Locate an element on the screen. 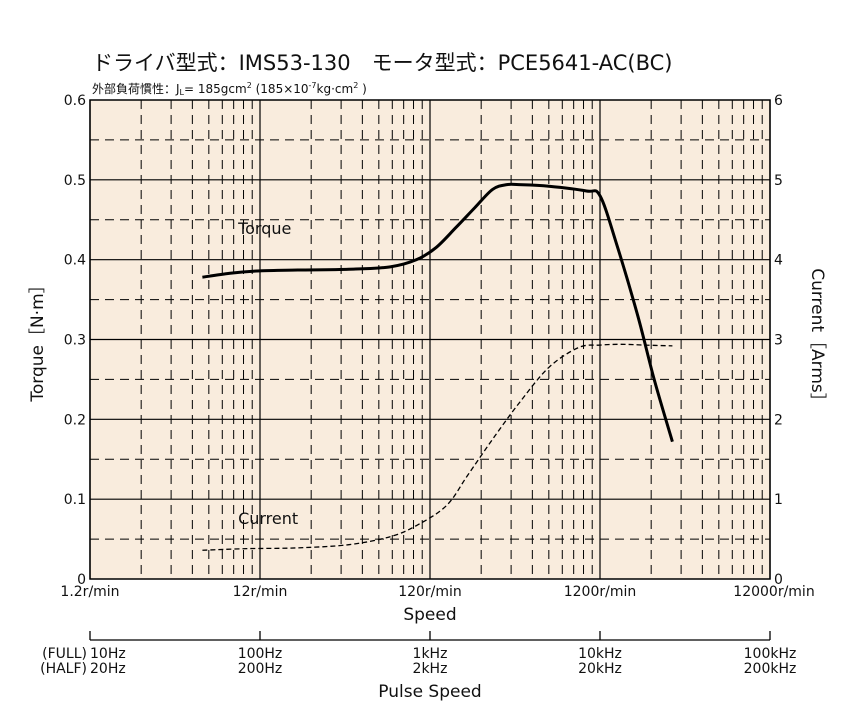 This screenshot has width=850, height=720. pulse-row-label-half: (HALF) is located at coordinates (63, 669).